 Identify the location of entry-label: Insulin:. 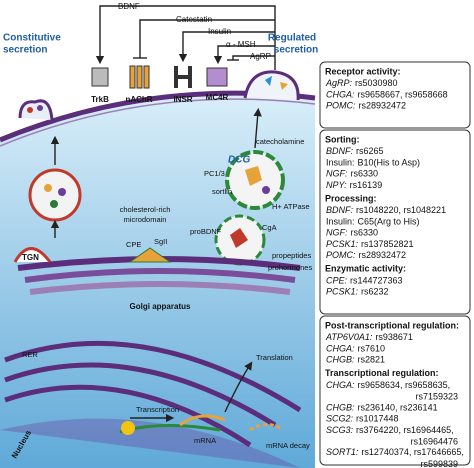
(340, 163).